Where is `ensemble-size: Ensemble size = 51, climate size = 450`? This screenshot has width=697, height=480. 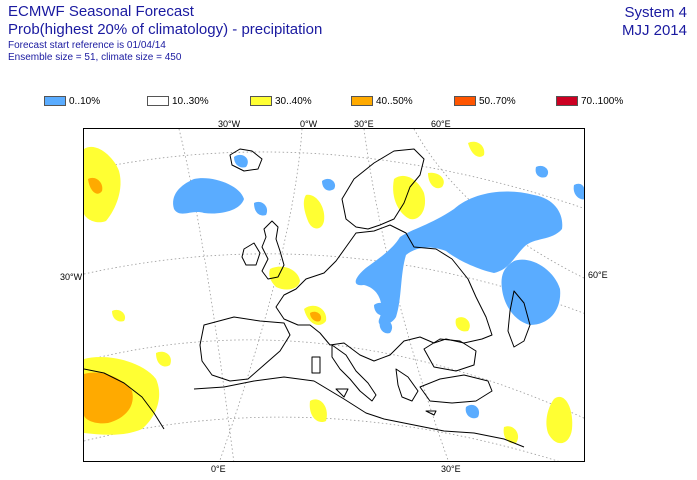
ensemble-size: Ensemble size = 51, climate size = 450 is located at coordinates (95, 57).